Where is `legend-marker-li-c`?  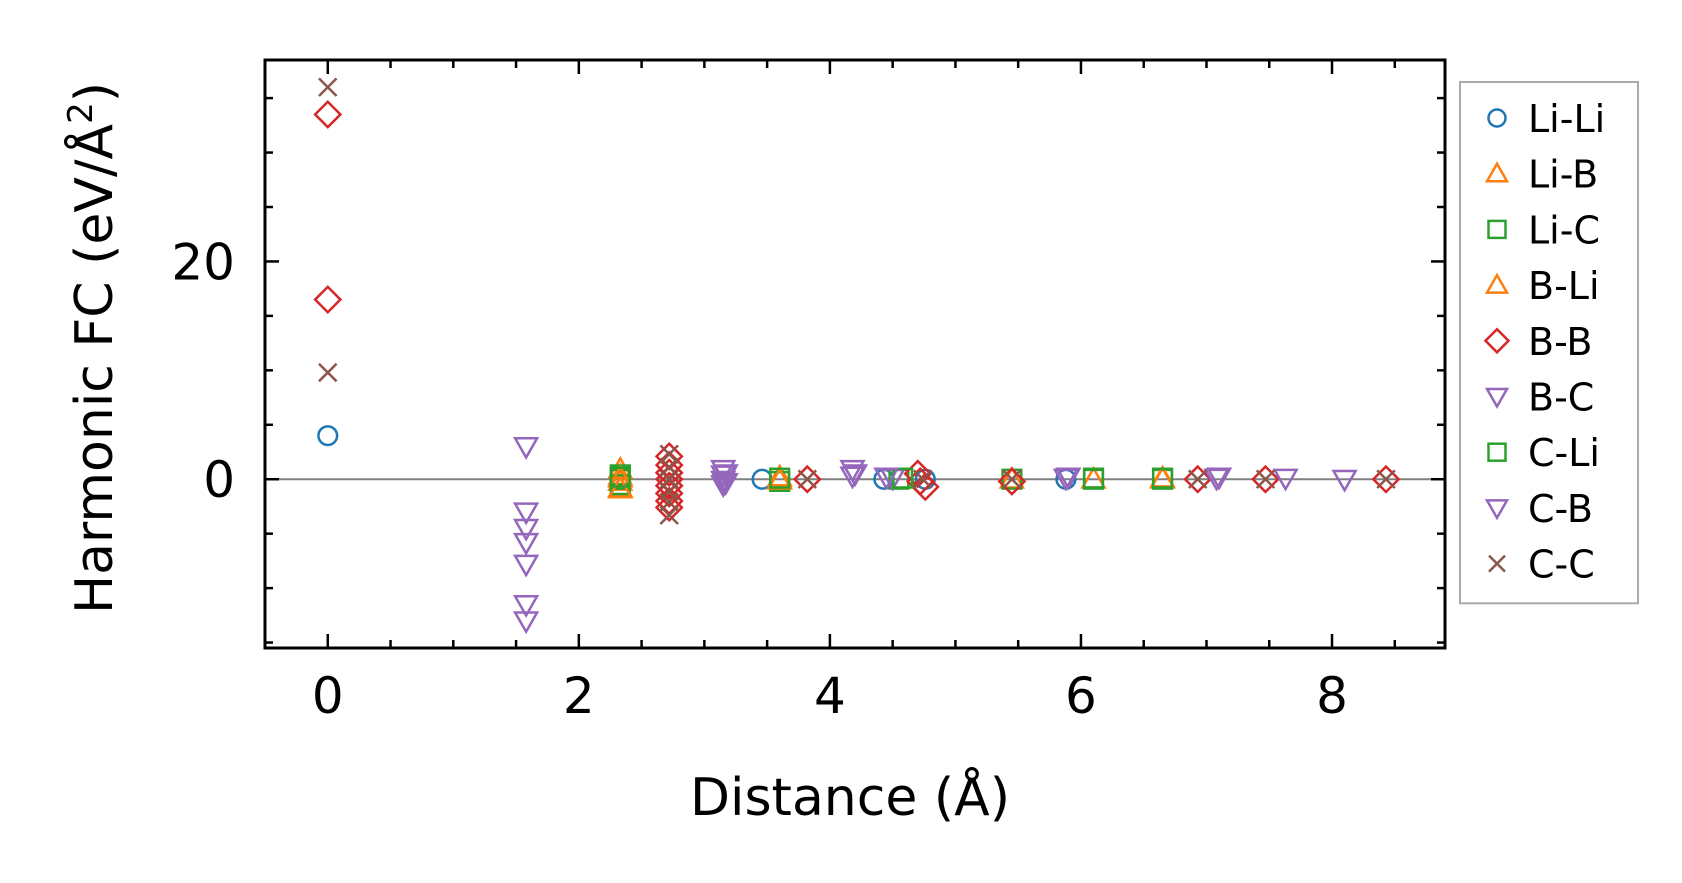
legend-marker-li-c is located at coordinates (1497, 229).